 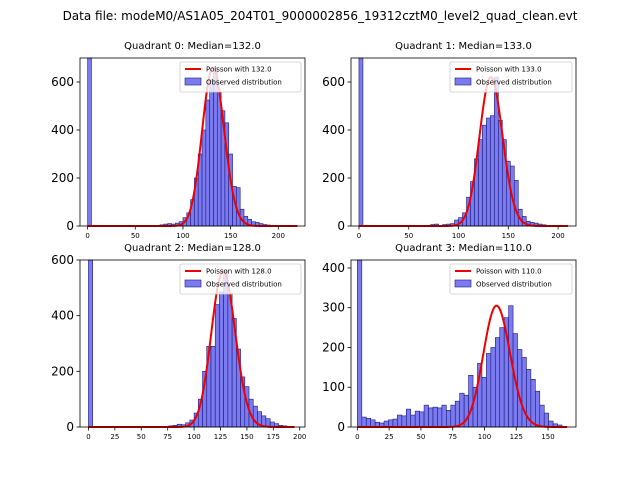 What do you see at coordinates (452, 437) in the screenshot?
I see `x-tick-label: 75` at bounding box center [452, 437].